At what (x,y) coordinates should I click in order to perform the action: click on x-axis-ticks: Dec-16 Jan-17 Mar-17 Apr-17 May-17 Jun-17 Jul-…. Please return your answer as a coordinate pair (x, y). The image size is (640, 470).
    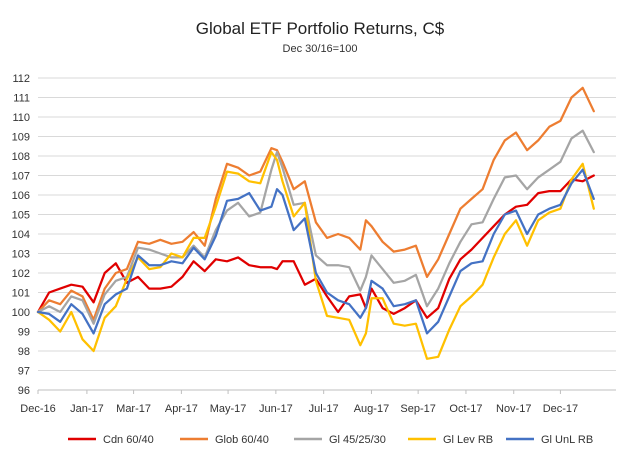
    Looking at the image, I should click on (299, 402).